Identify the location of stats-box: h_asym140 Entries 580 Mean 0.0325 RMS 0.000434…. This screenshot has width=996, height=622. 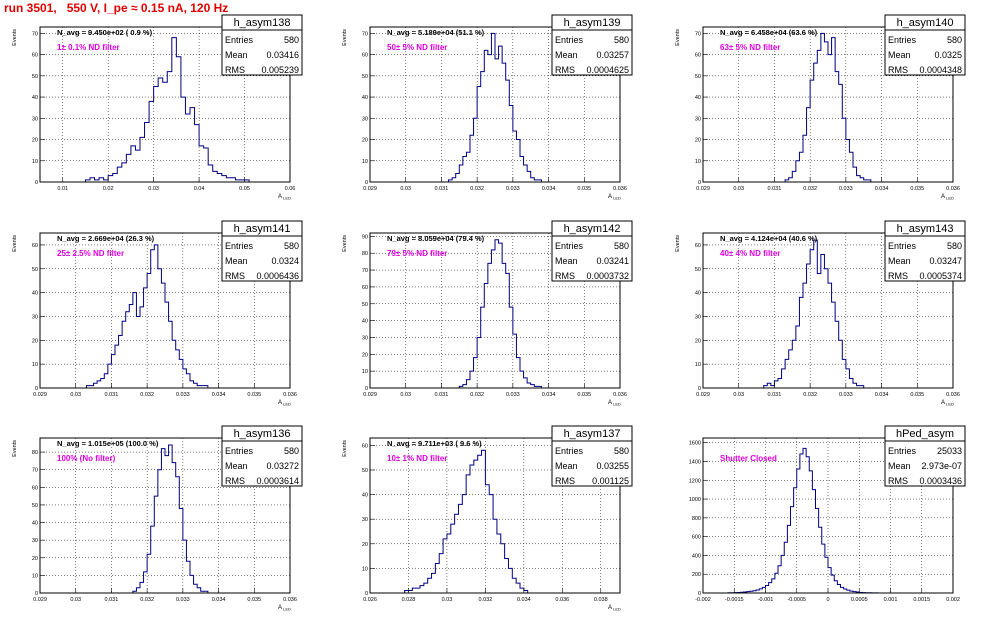
(925, 45).